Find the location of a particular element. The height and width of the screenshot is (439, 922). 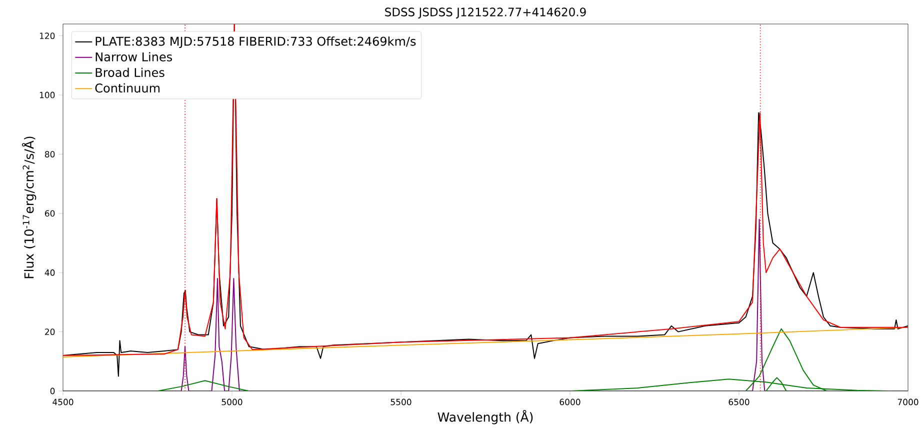

y-tick-label: 100 is located at coordinates (47, 95).